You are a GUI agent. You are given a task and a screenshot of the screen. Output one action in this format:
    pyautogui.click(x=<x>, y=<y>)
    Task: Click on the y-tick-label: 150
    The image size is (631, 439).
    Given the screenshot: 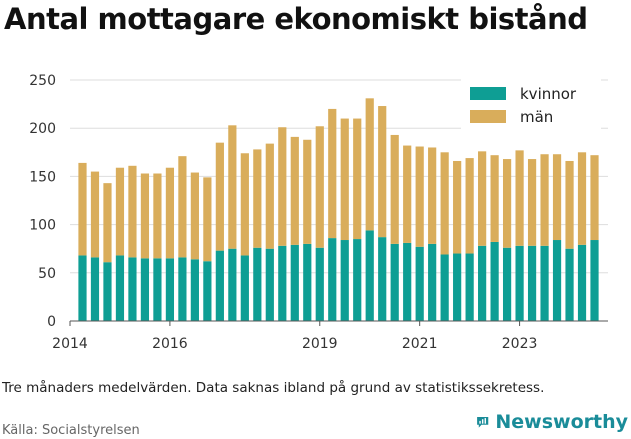 What is the action you would take?
    pyautogui.click(x=42, y=177)
    